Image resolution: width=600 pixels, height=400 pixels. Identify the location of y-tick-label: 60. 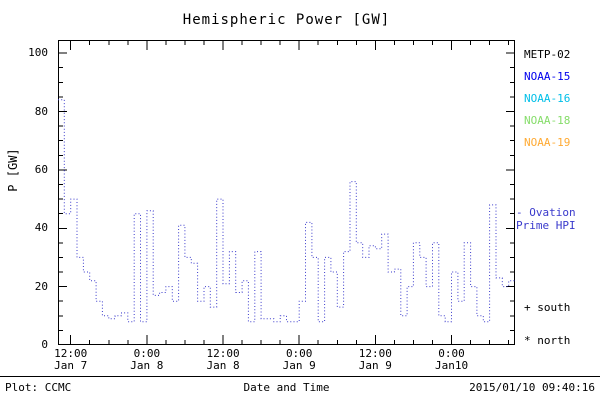
(41, 169).